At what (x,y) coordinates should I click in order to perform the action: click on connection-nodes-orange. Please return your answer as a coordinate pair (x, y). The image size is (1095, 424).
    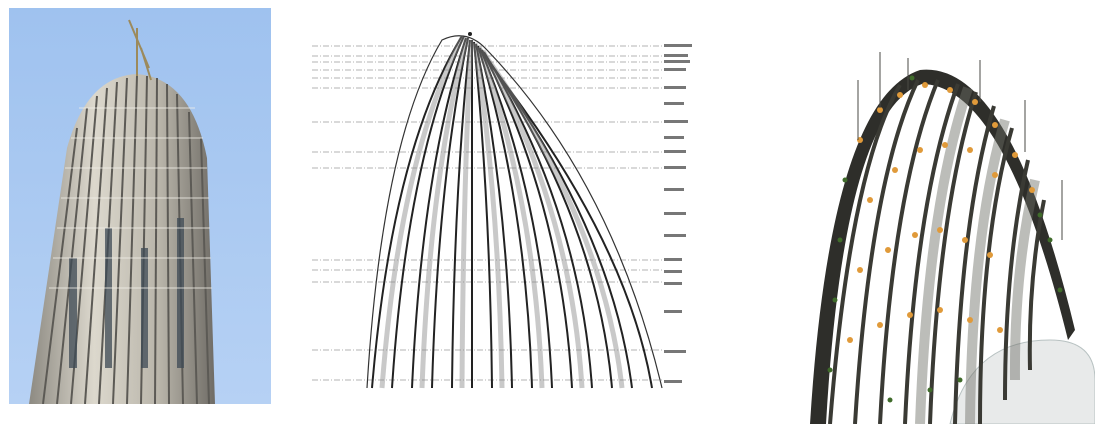
    Looking at the image, I should click on (941, 212).